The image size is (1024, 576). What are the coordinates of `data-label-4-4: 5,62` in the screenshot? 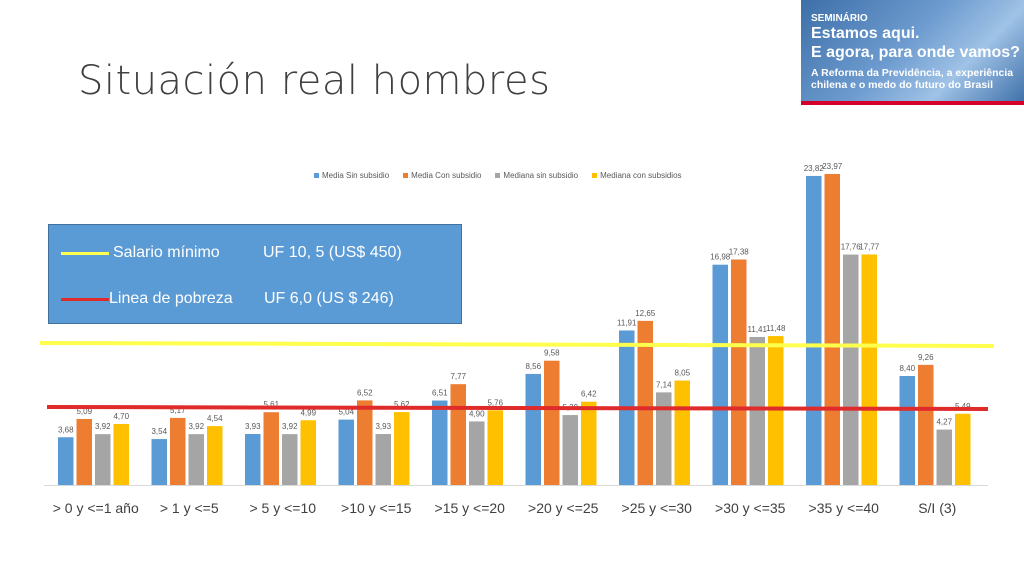 It's located at (402, 404).